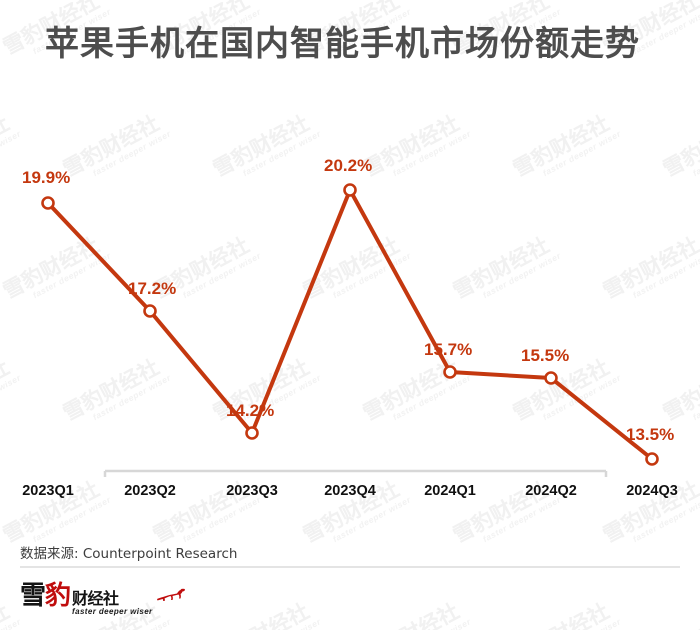 This screenshot has height=630, width=700. What do you see at coordinates (650, 434) in the screenshot?
I see `data-point-label: 13.5%` at bounding box center [650, 434].